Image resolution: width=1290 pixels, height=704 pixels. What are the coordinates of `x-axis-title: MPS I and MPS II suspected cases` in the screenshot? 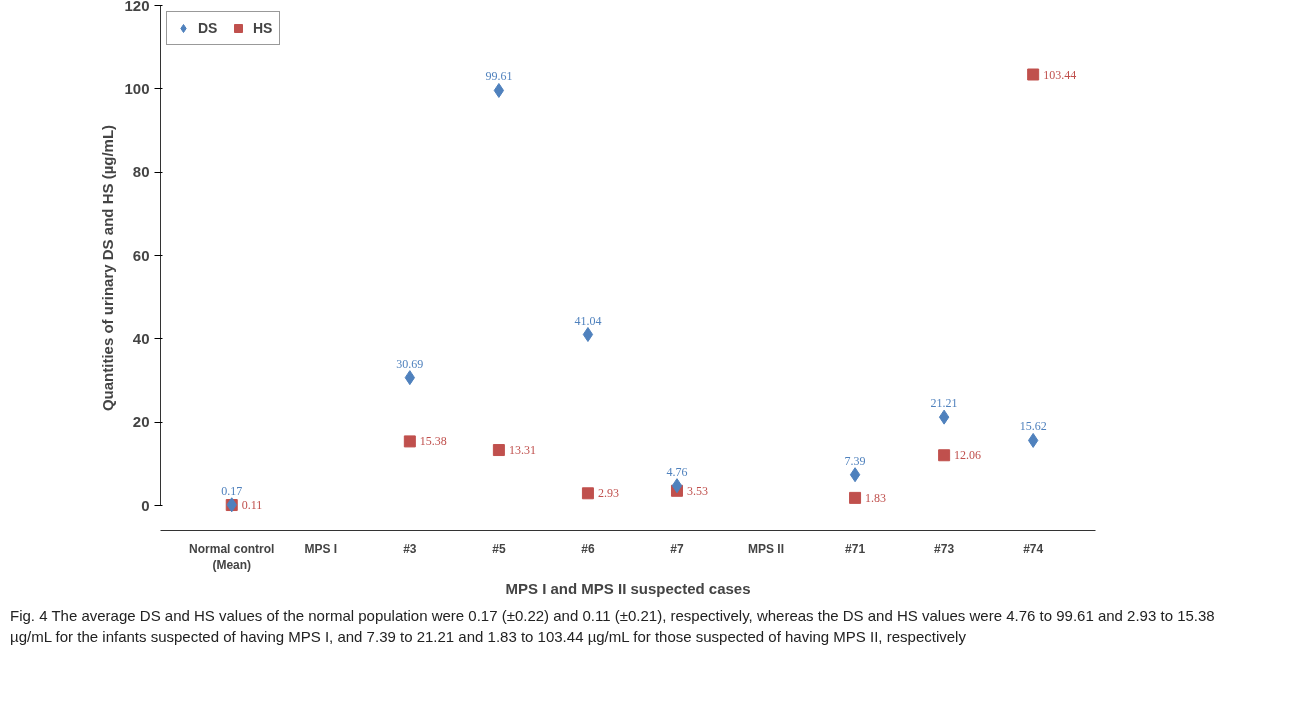 It's located at (628, 589).